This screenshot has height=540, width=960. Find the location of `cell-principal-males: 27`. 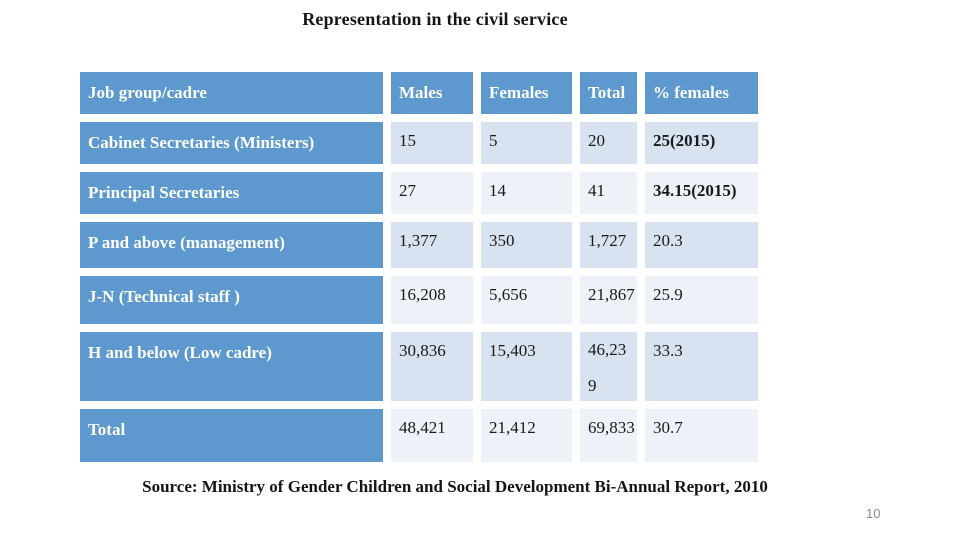

cell-principal-males: 27 is located at coordinates (432, 193).